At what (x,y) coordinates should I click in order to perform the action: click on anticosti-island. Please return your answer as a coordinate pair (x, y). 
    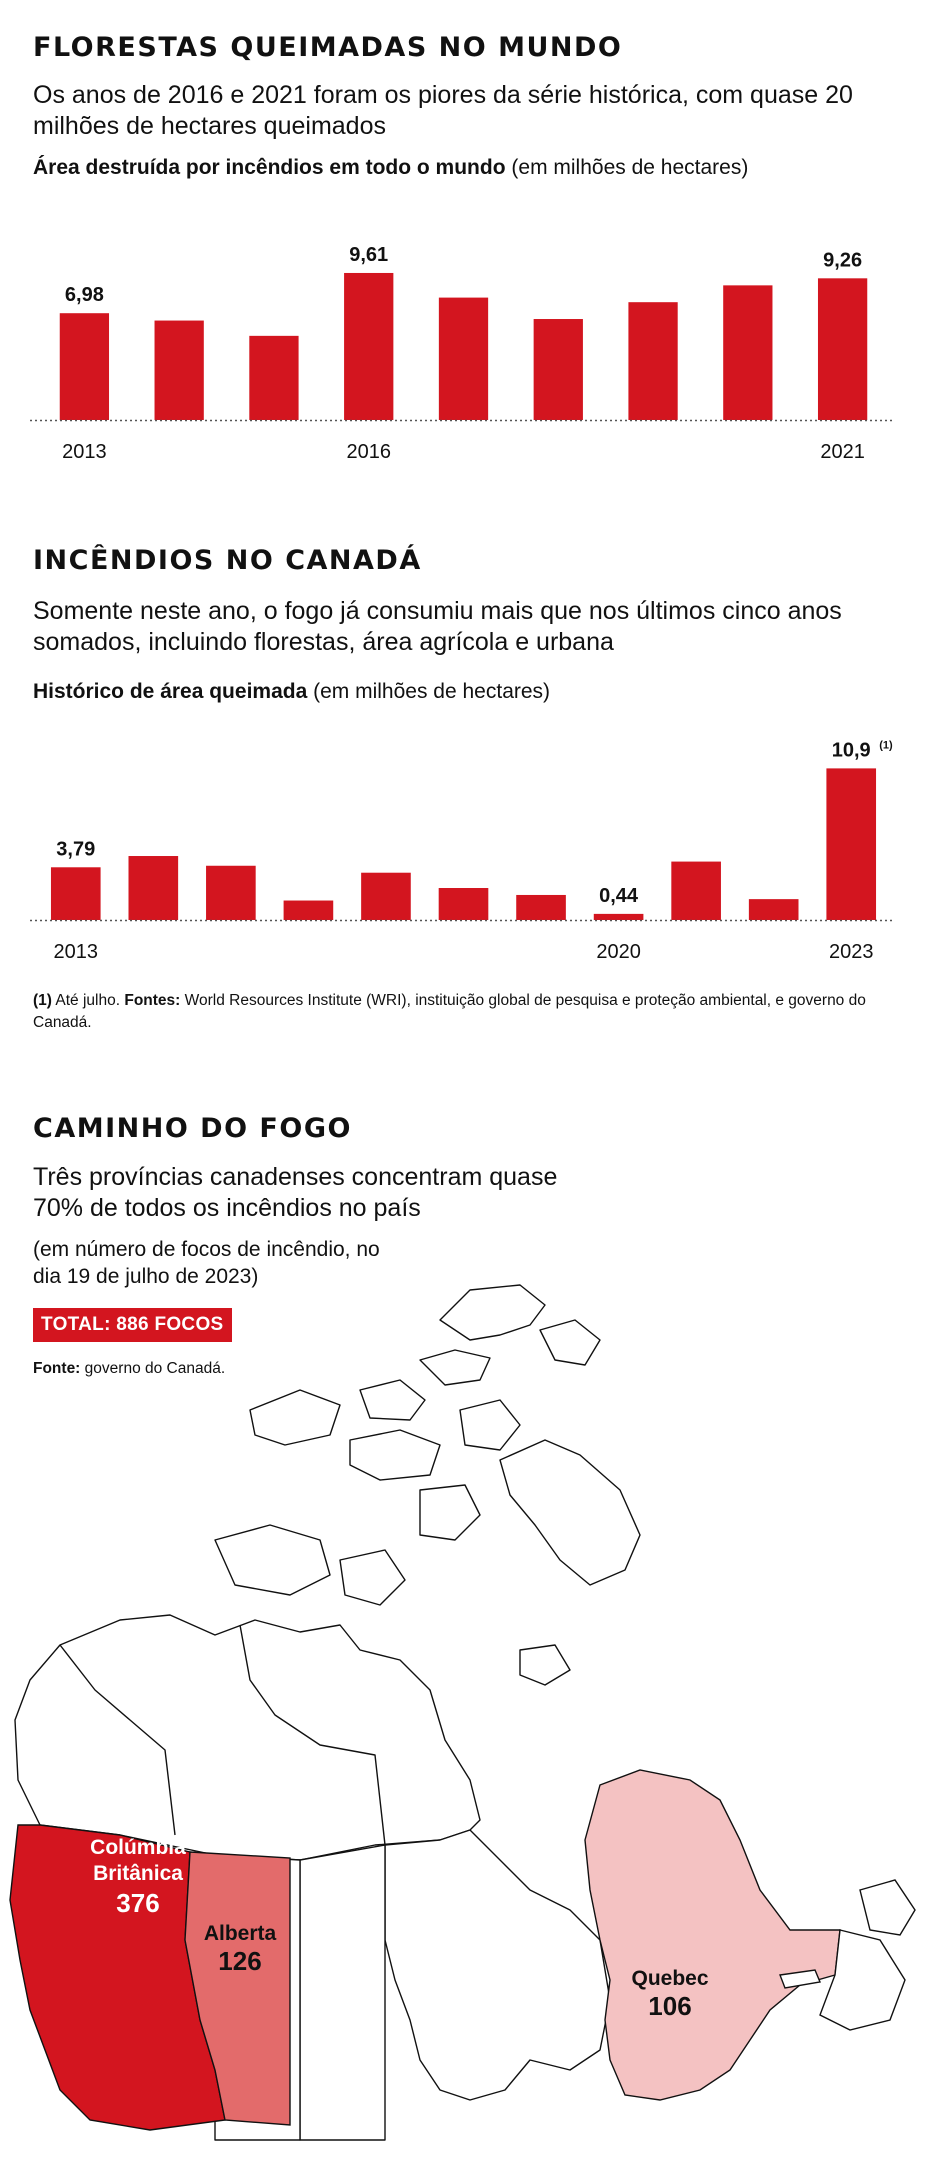
    Looking at the image, I should click on (800, 1979).